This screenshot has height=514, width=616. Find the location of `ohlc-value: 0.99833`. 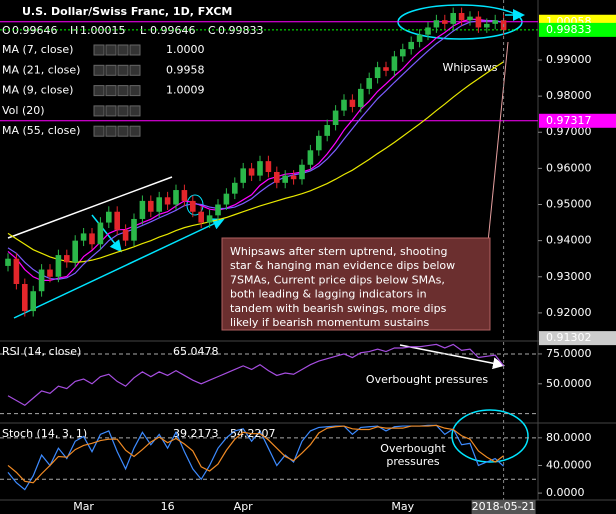

ohlc-value: 0.99833 is located at coordinates (241, 30).